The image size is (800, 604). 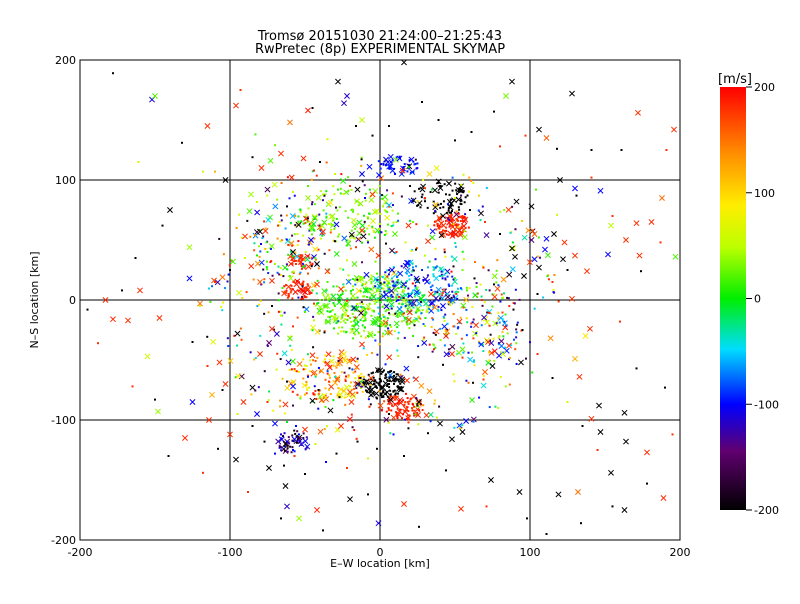 What do you see at coordinates (80, 552) in the screenshot?
I see `x-tick-label-0: -200` at bounding box center [80, 552].